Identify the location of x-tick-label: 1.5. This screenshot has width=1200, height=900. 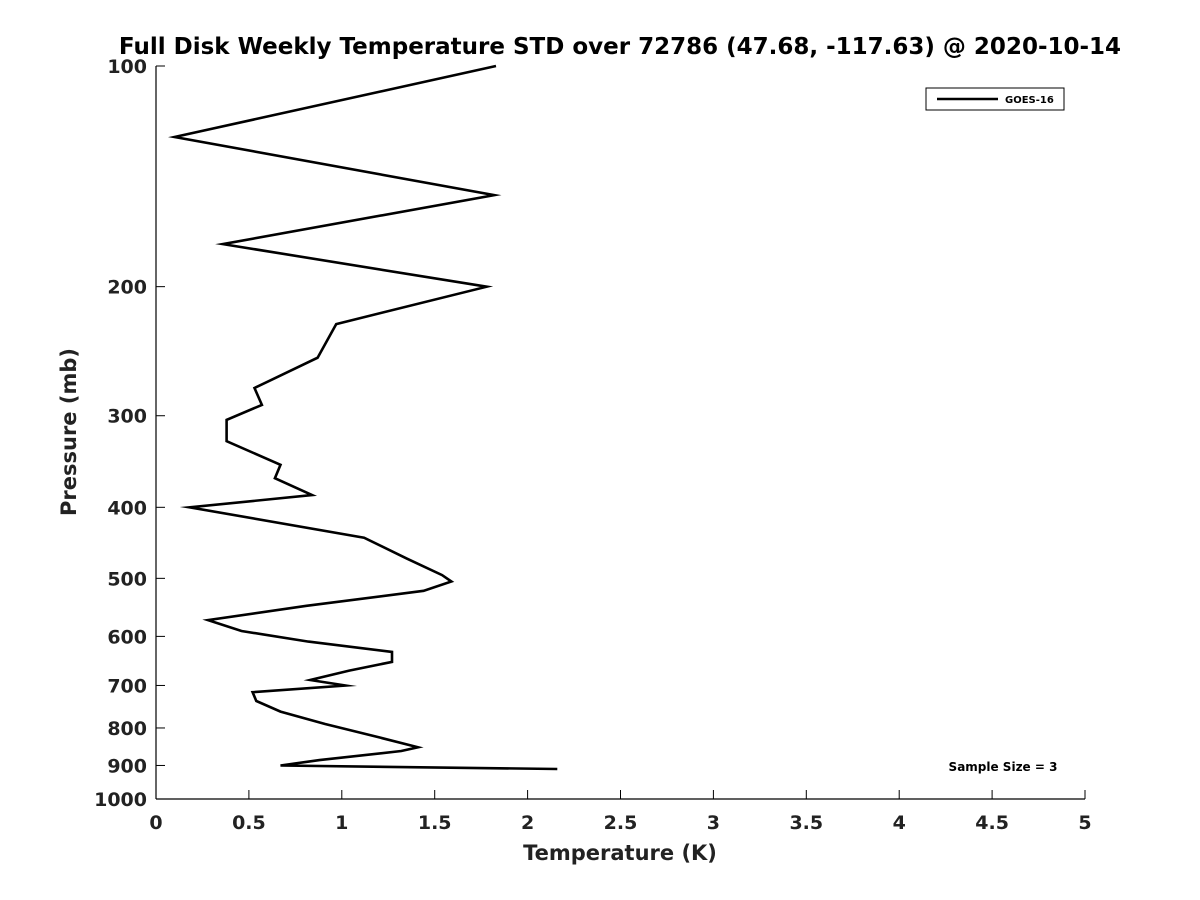
(435, 823).